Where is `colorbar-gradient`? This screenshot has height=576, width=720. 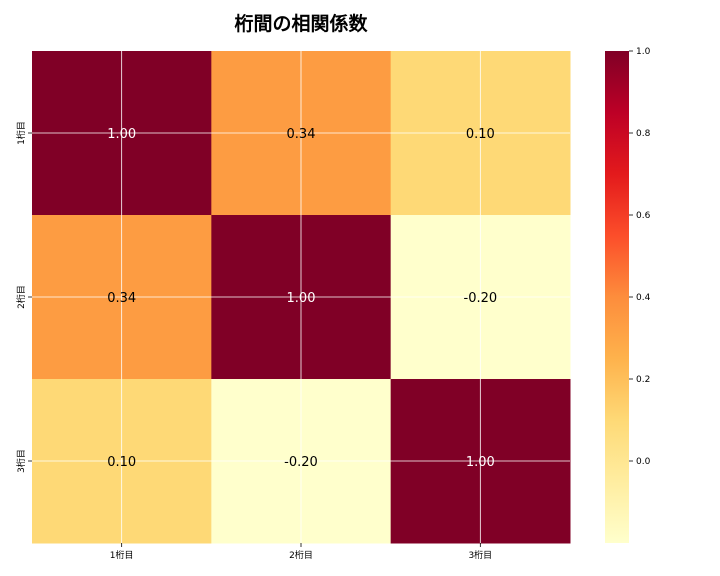 colorbar-gradient is located at coordinates (617, 297).